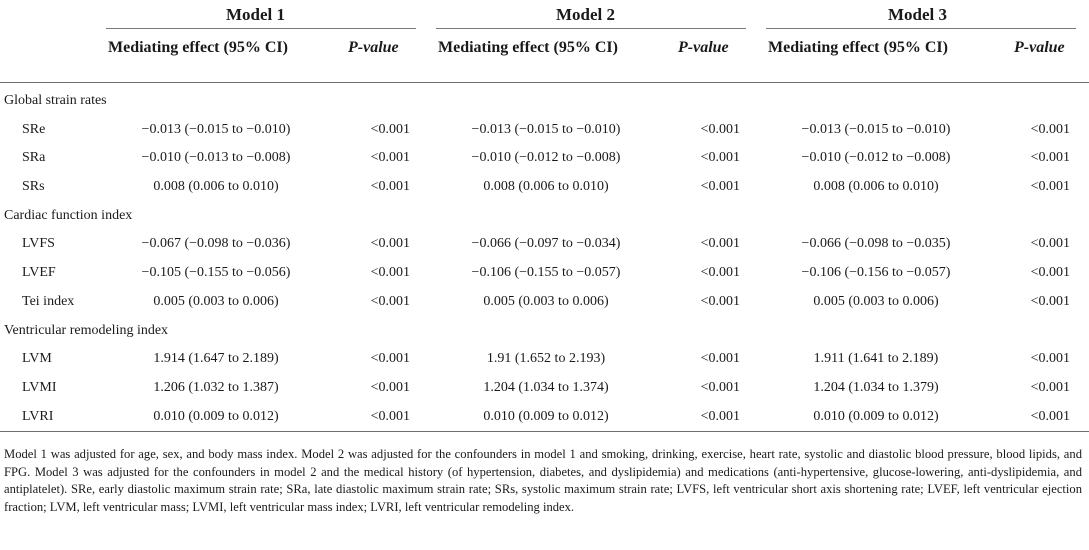 The height and width of the screenshot is (550, 1089). Describe the element at coordinates (39, 387) in the screenshot. I see `row-label: LVMI` at that location.